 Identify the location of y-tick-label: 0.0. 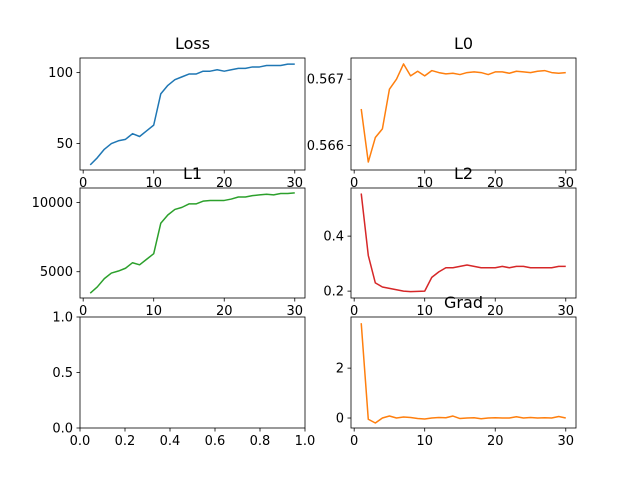
(62, 429).